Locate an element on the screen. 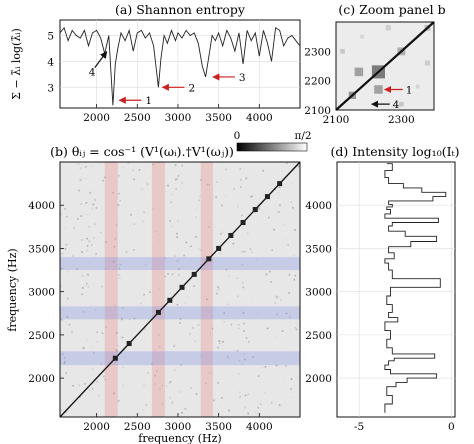 This screenshot has width=474, height=444. panel-a-entropy-line is located at coordinates (180, 66).